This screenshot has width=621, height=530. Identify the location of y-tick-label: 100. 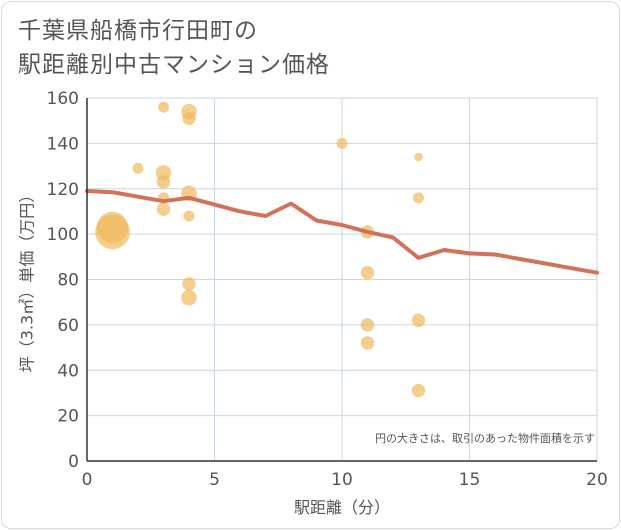
(63, 235).